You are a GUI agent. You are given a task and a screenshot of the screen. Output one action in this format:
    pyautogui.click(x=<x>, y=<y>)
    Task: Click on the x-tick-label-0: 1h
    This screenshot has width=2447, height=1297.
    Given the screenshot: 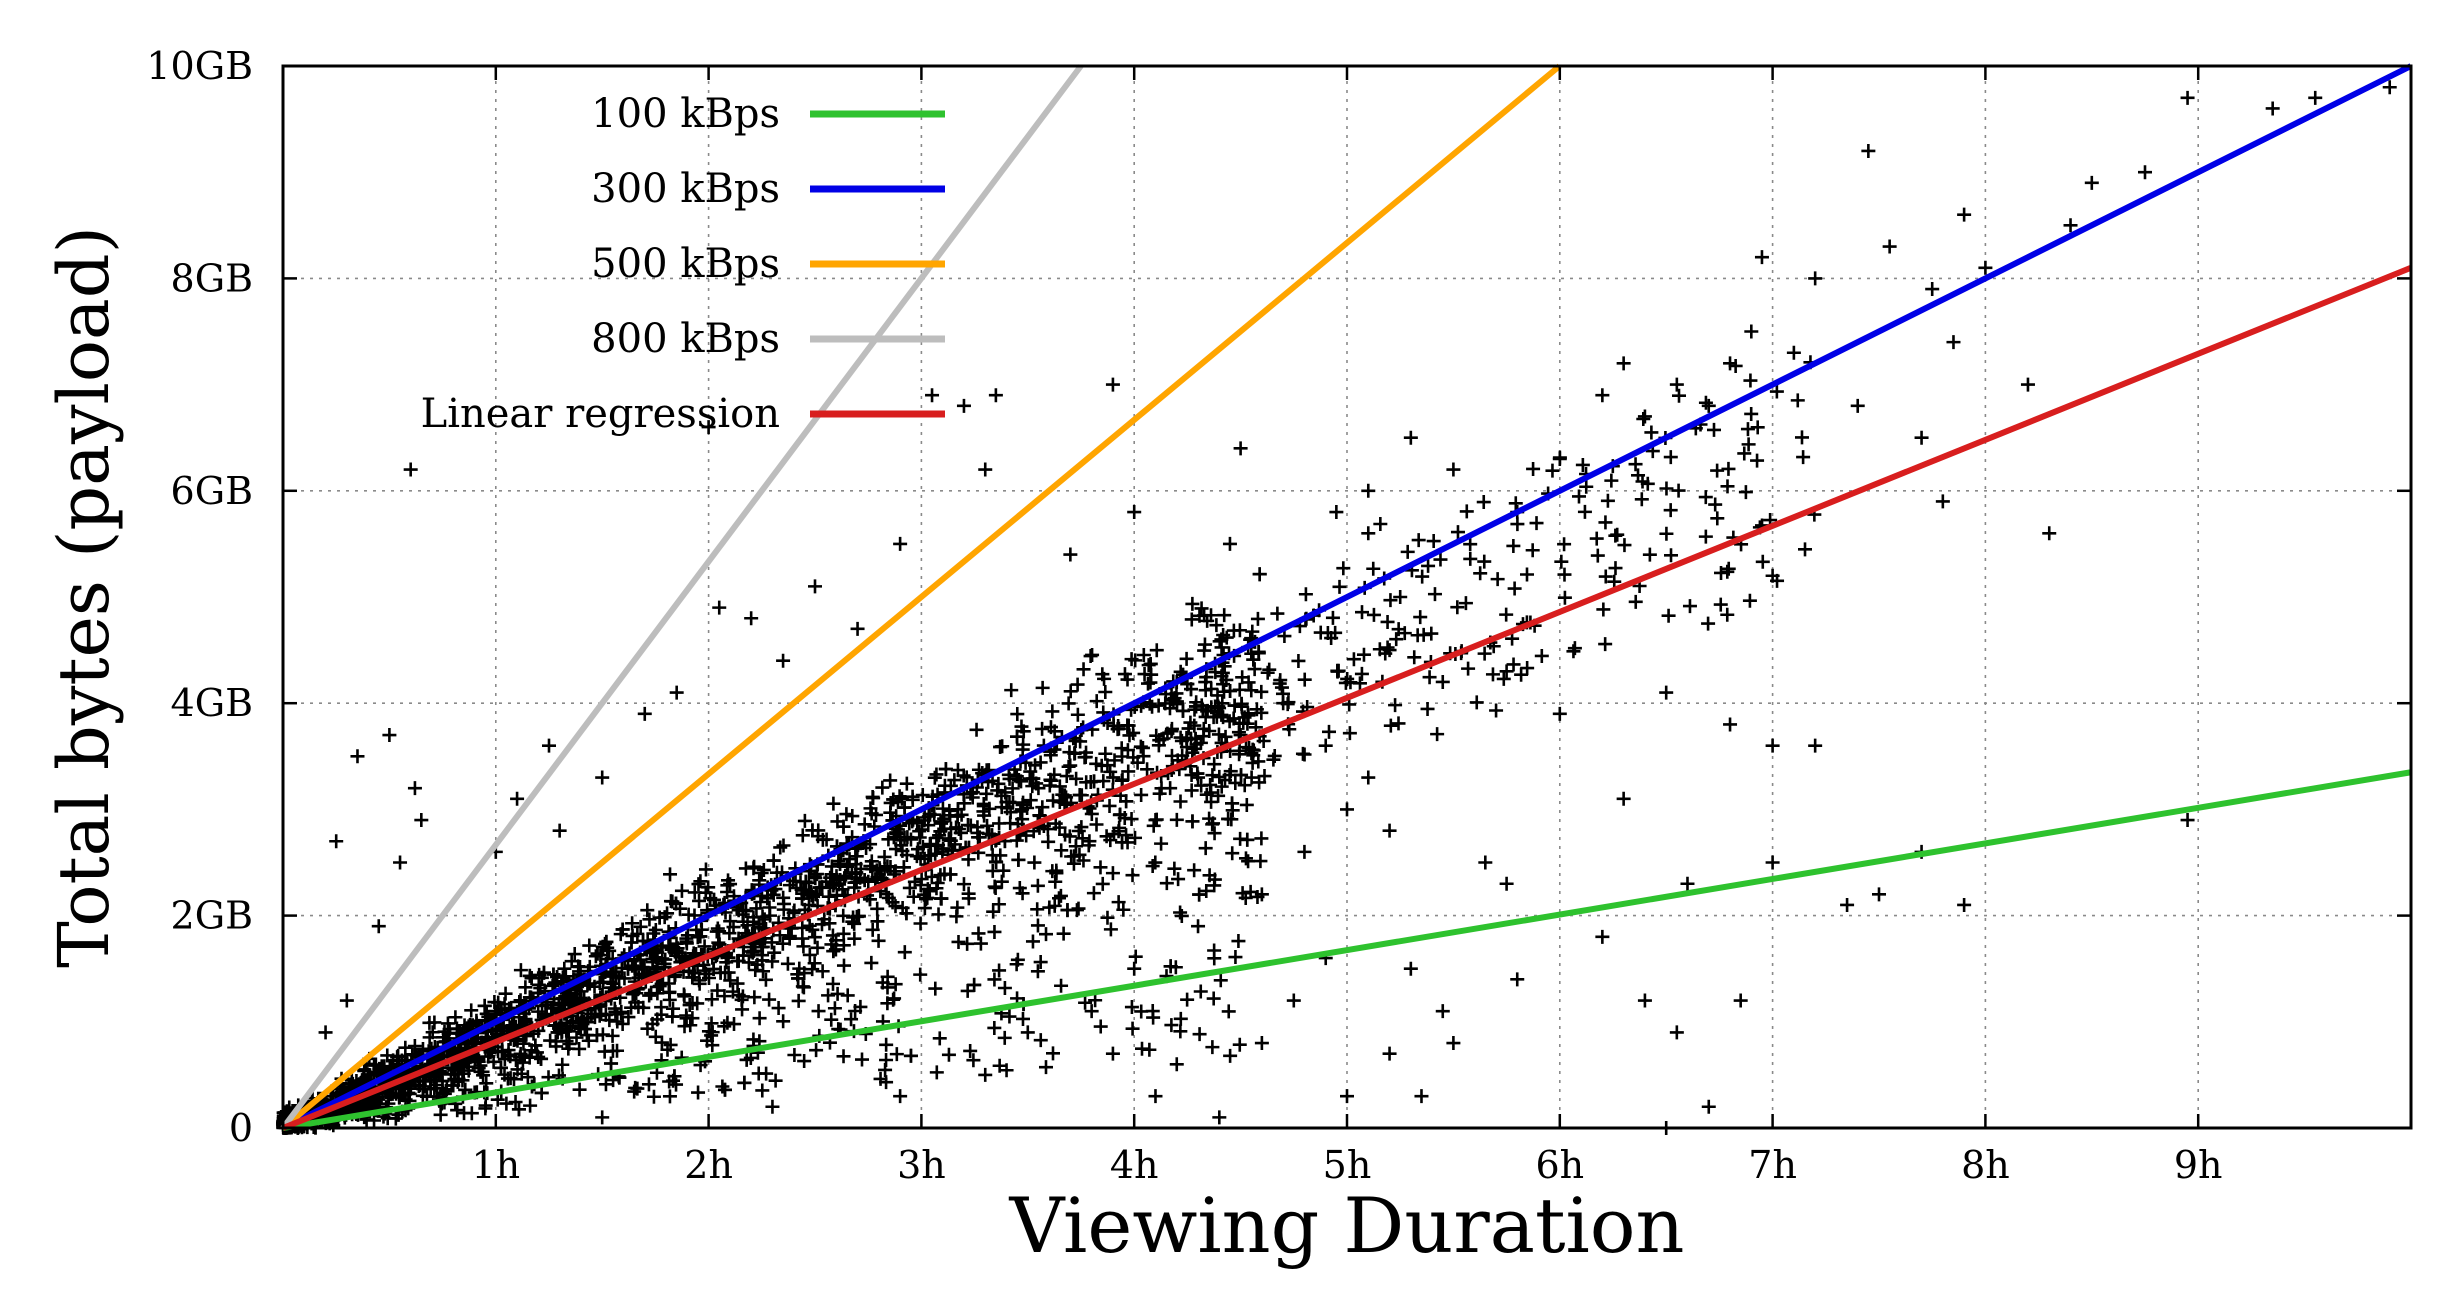 What is the action you would take?
    pyautogui.click(x=495, y=1165)
    